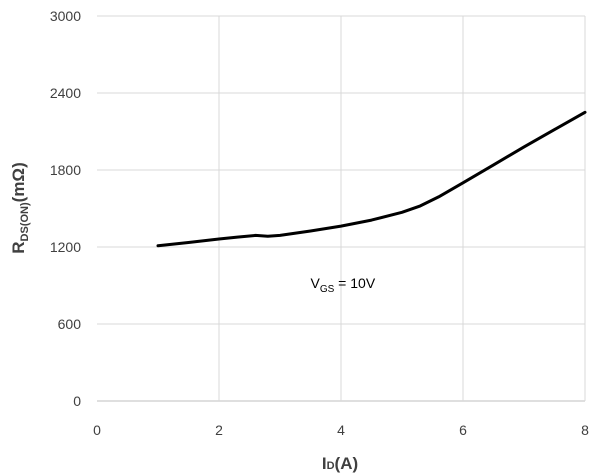 The image size is (590, 476). I want to click on y-tick-label: 2400, so click(65, 93).